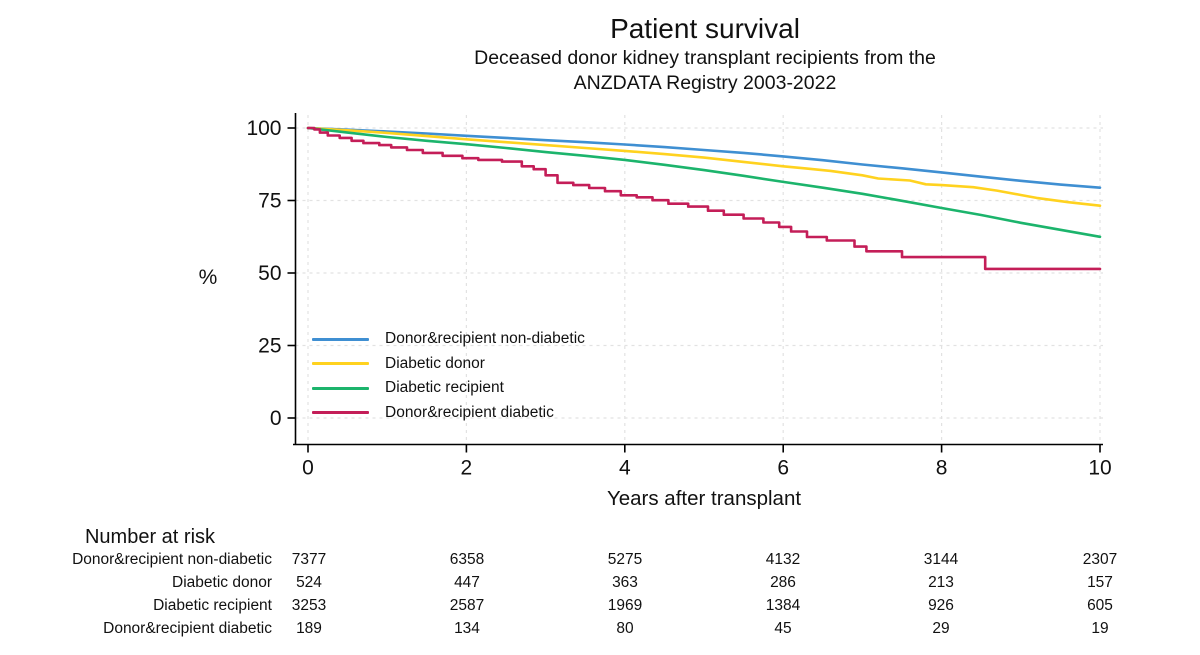 The height and width of the screenshot is (655, 1200). Describe the element at coordinates (705, 83) in the screenshot. I see `chart-subtitle-line2: ANZDATA Registry 2003-2022` at that location.